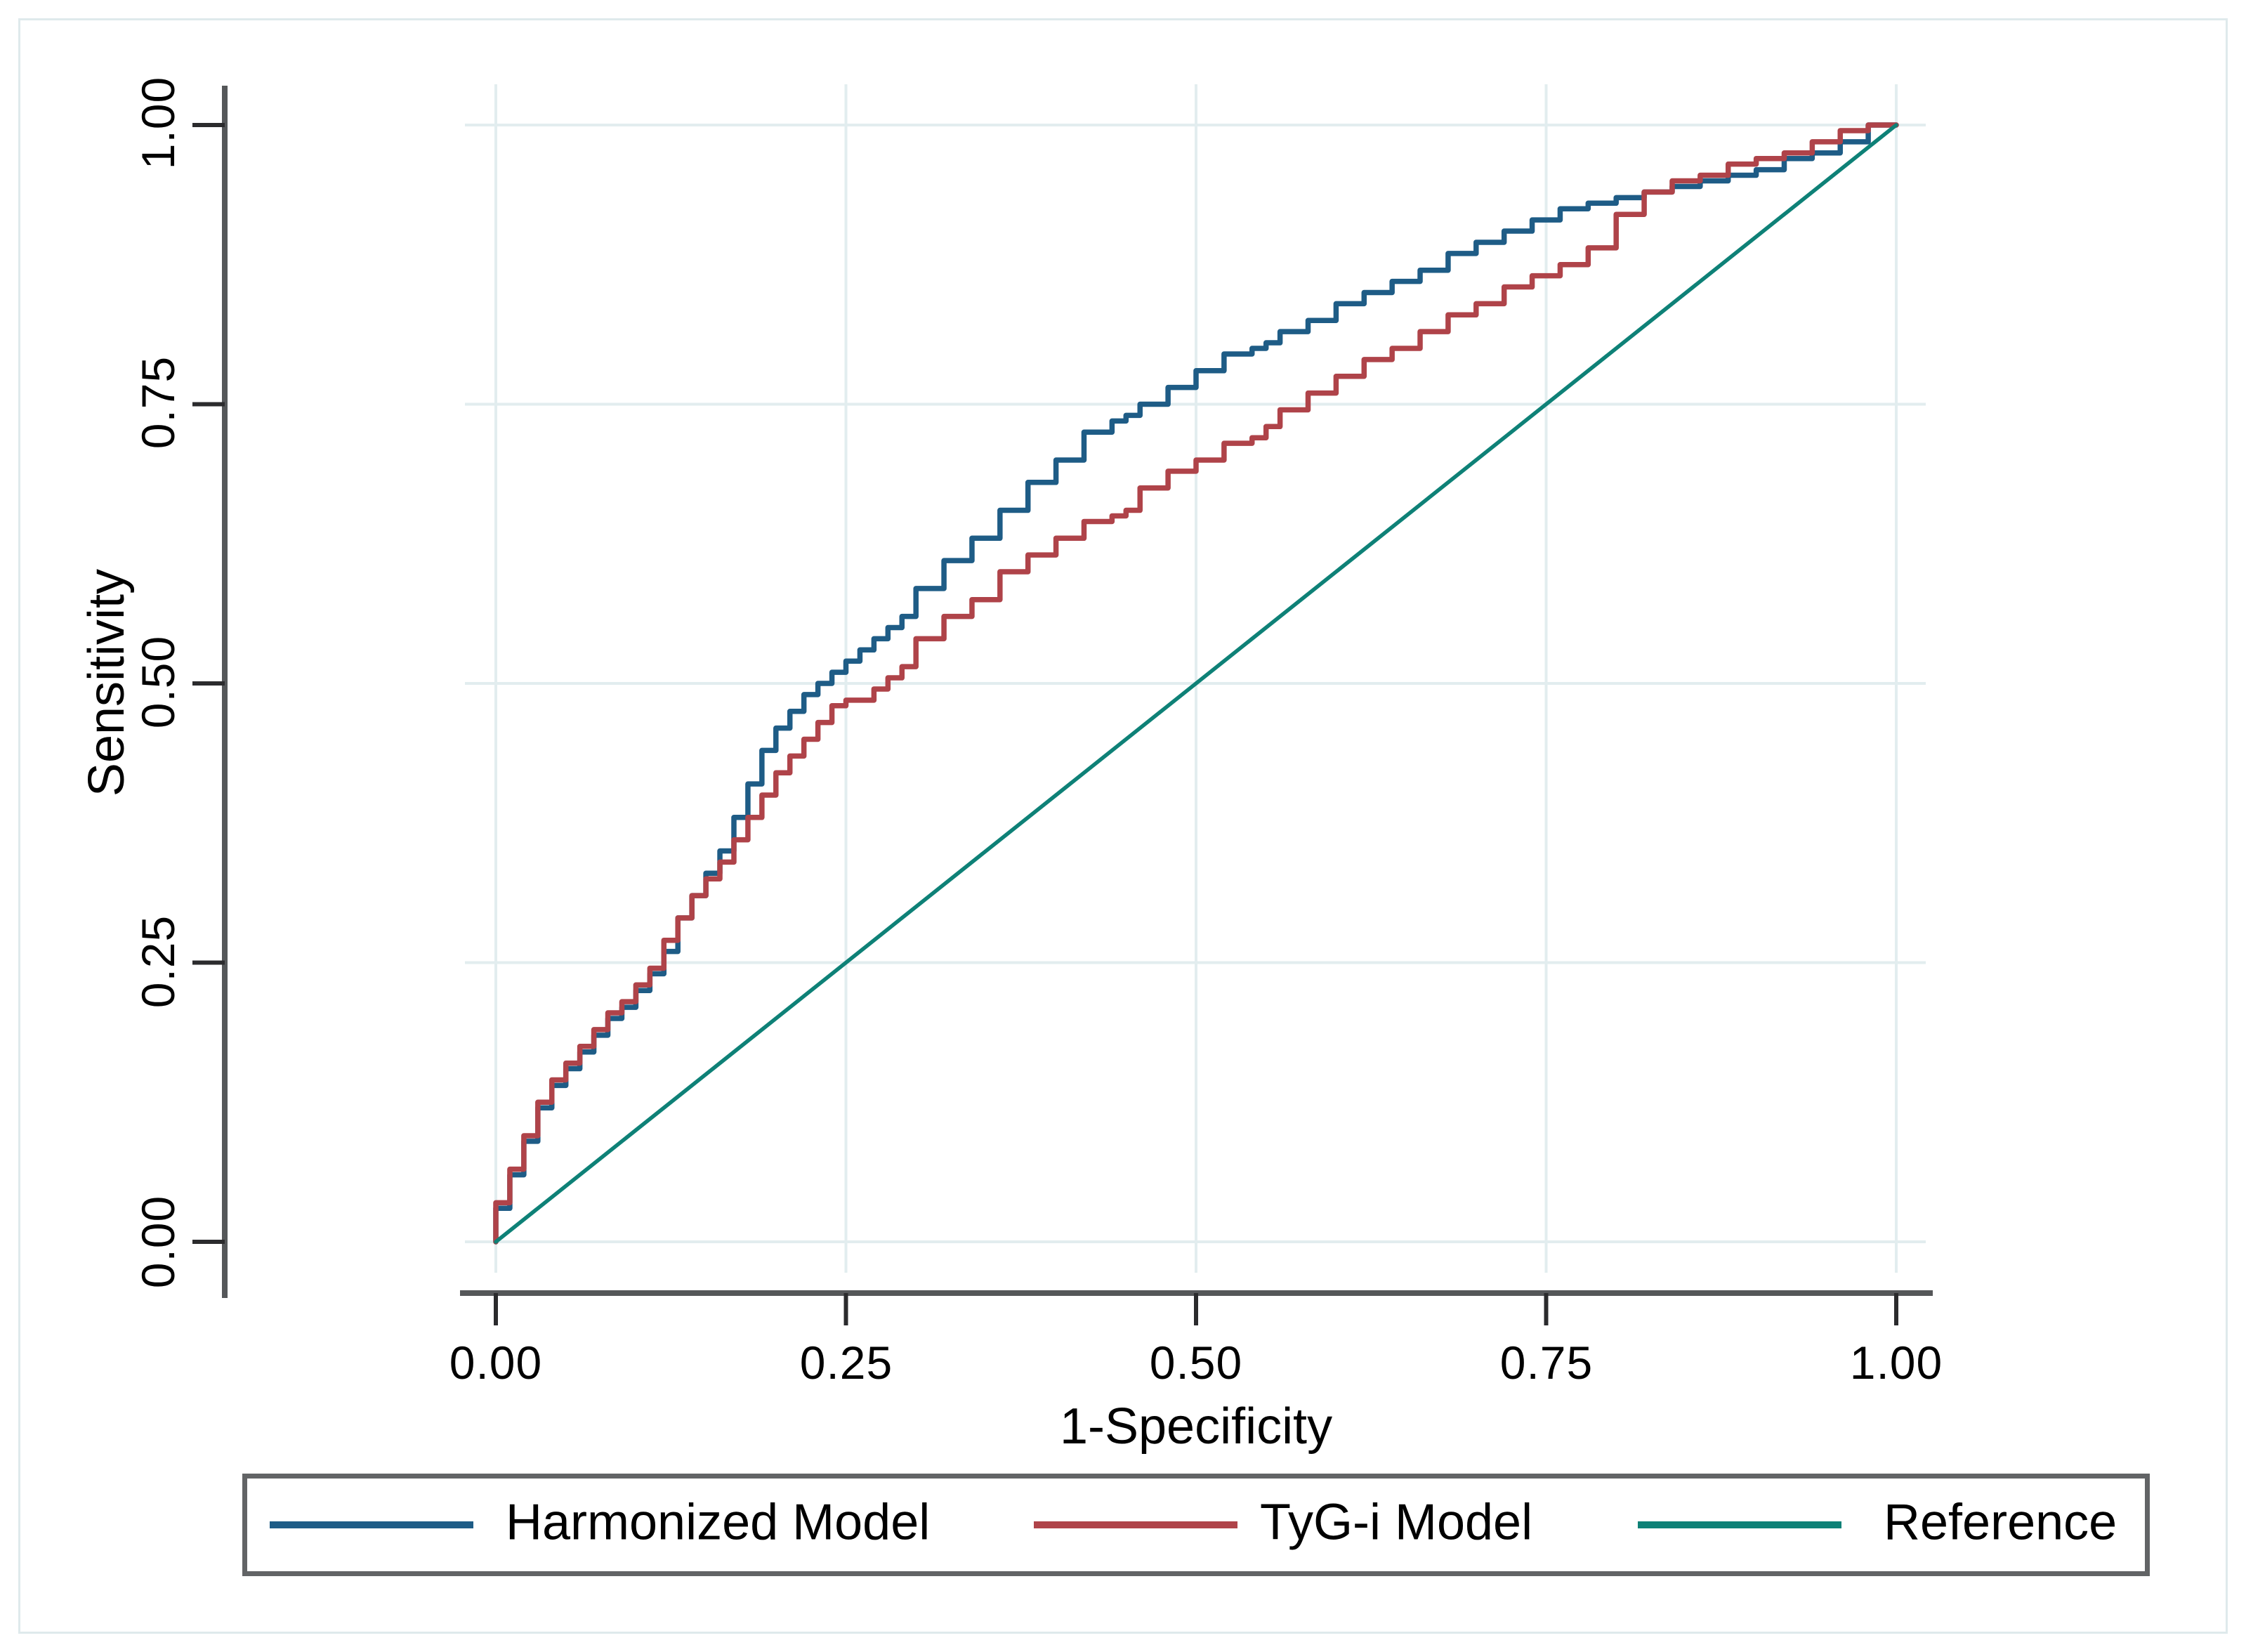 The width and height of the screenshot is (2246, 1652). Describe the element at coordinates (107, 682) in the screenshot. I see `y-axis-title: Sensitivity` at that location.